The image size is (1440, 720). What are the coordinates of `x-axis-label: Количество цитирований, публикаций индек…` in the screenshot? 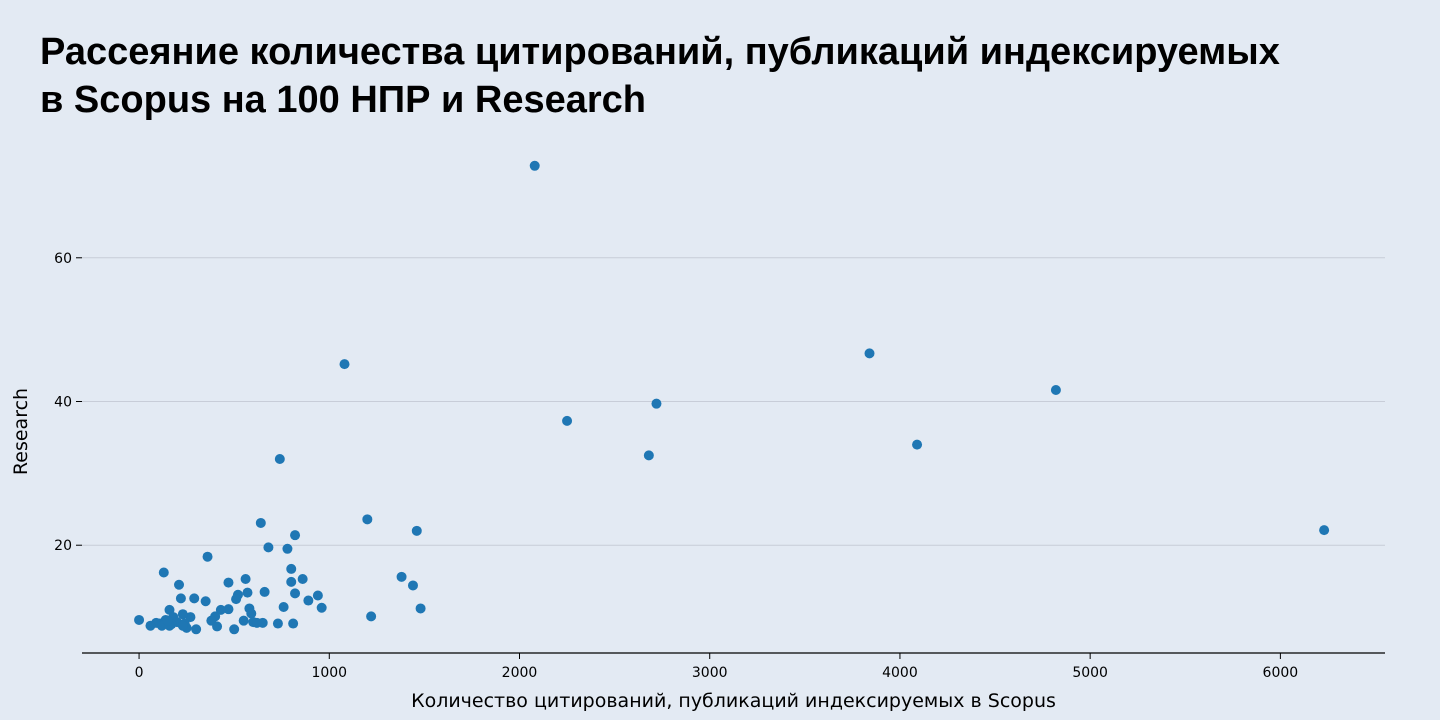 It's located at (733, 701).